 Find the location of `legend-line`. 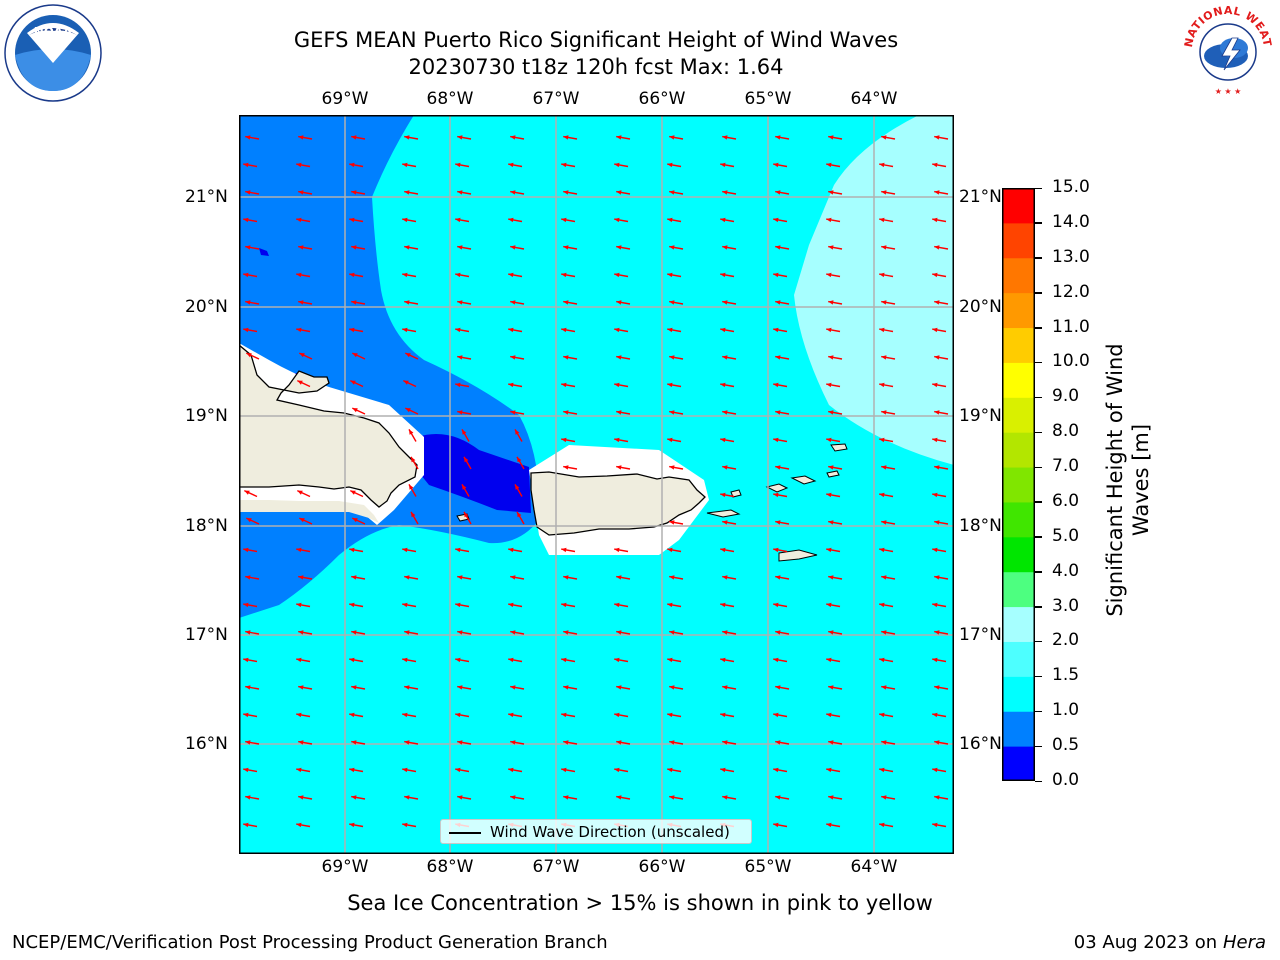

legend-line is located at coordinates (465, 833).